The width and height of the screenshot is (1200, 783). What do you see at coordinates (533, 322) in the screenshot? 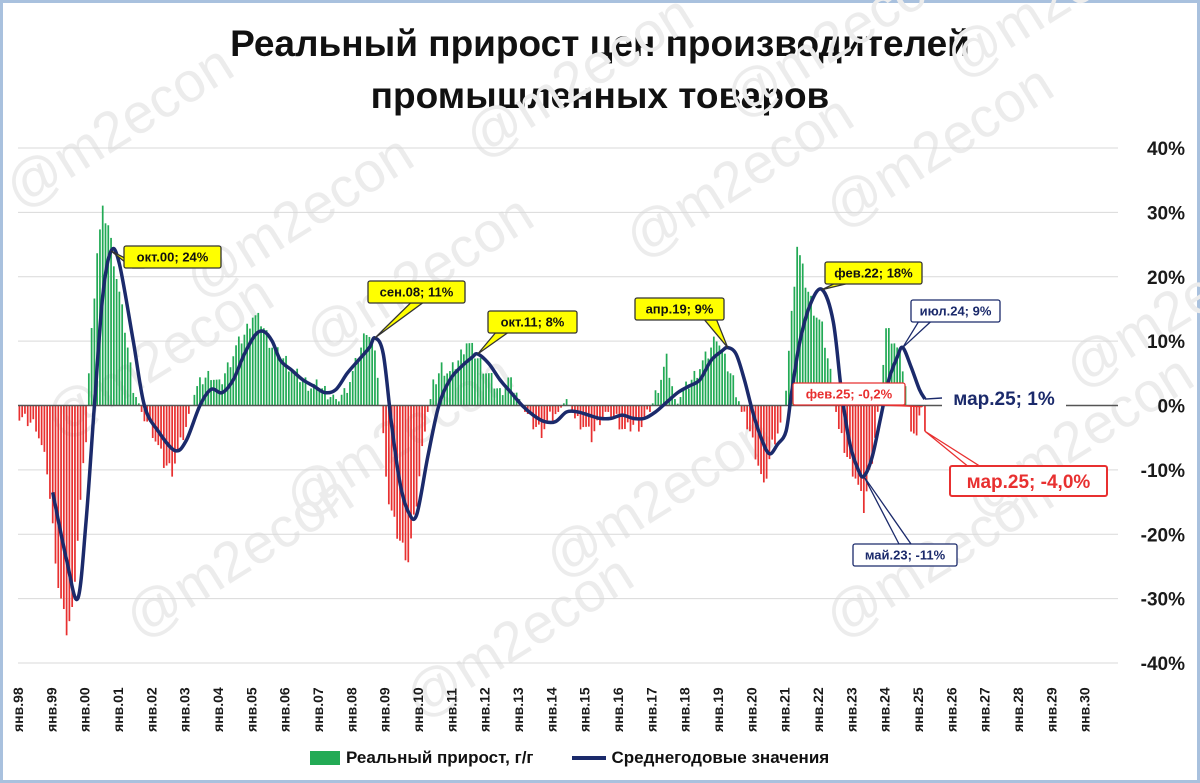
I see `callout-label: окт.11; 8%` at bounding box center [533, 322].